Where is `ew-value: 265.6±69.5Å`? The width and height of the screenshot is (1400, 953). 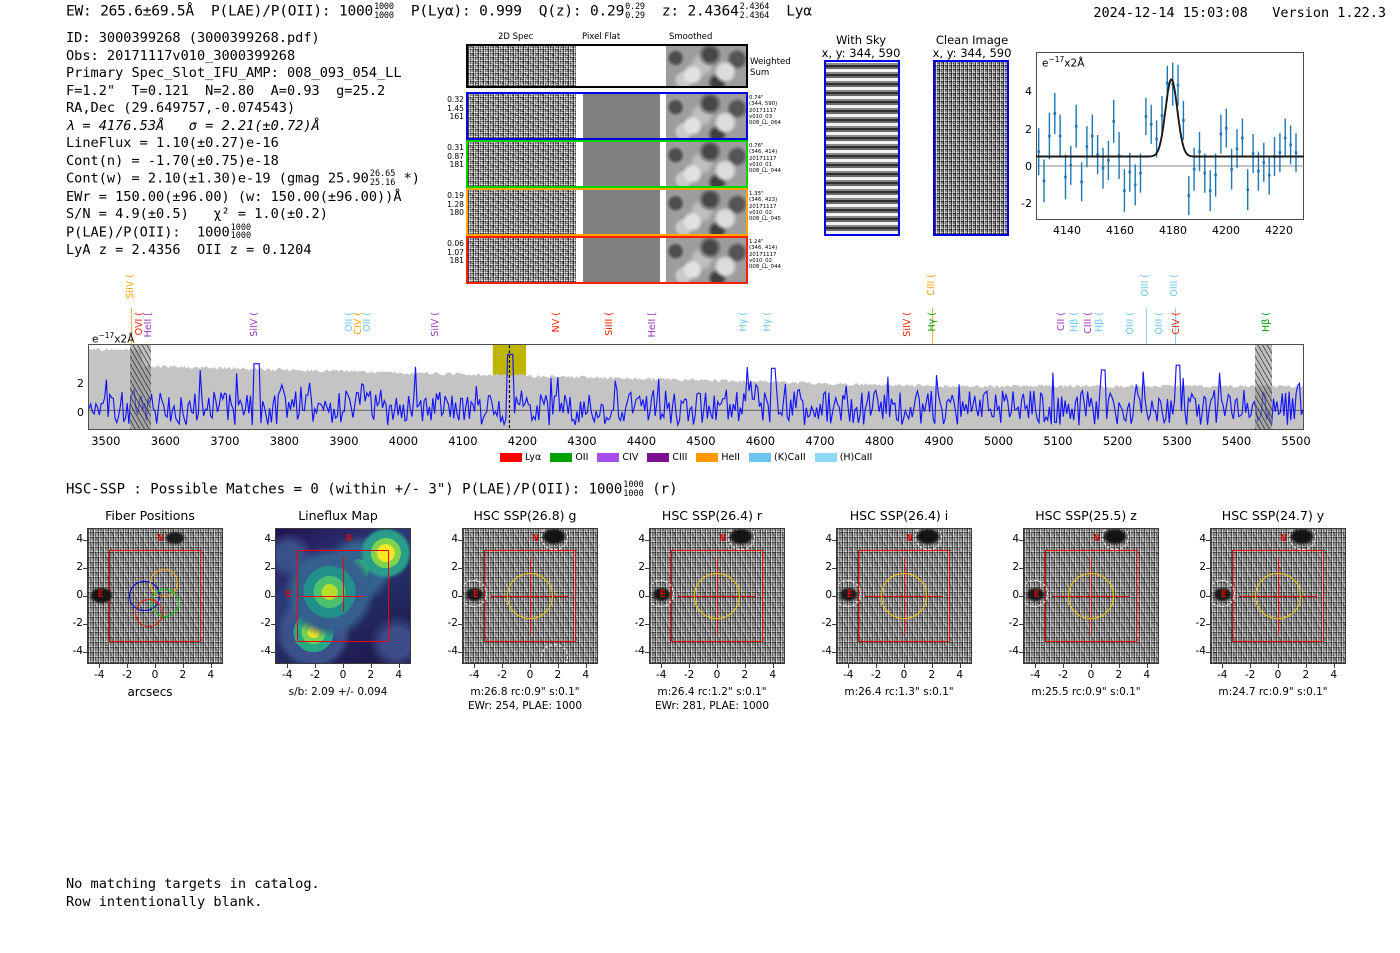 ew-value: 265.6±69.5Å is located at coordinates (147, 11).